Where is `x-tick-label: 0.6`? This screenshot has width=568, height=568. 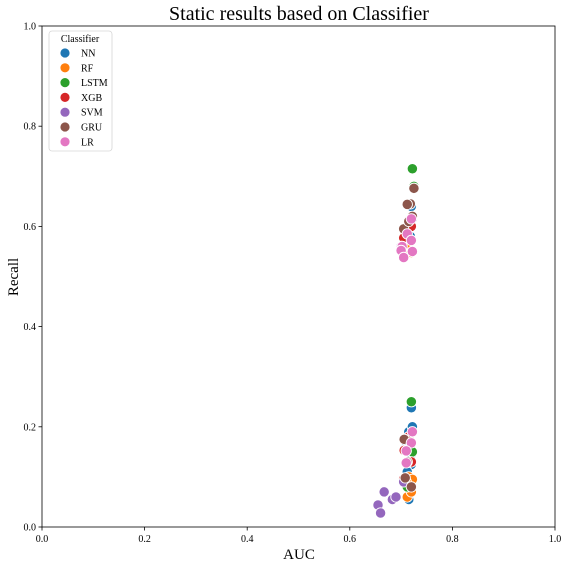
x-tick-label: 0.6 is located at coordinates (350, 539).